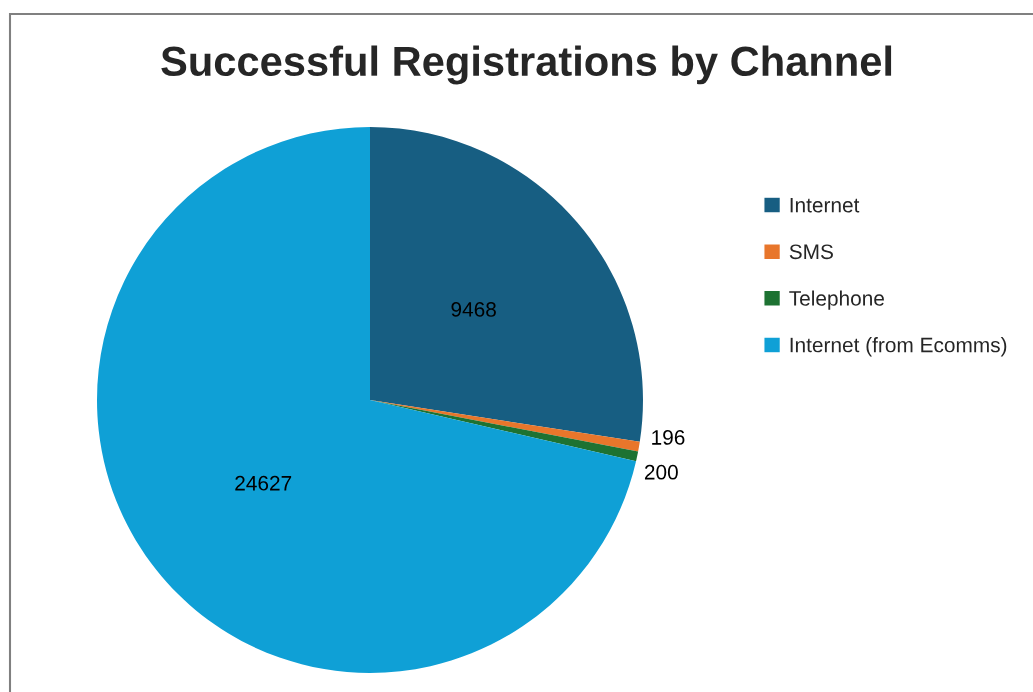 The height and width of the screenshot is (692, 1033). I want to click on chart-title: Successful Registrations by Channel, so click(526, 65).